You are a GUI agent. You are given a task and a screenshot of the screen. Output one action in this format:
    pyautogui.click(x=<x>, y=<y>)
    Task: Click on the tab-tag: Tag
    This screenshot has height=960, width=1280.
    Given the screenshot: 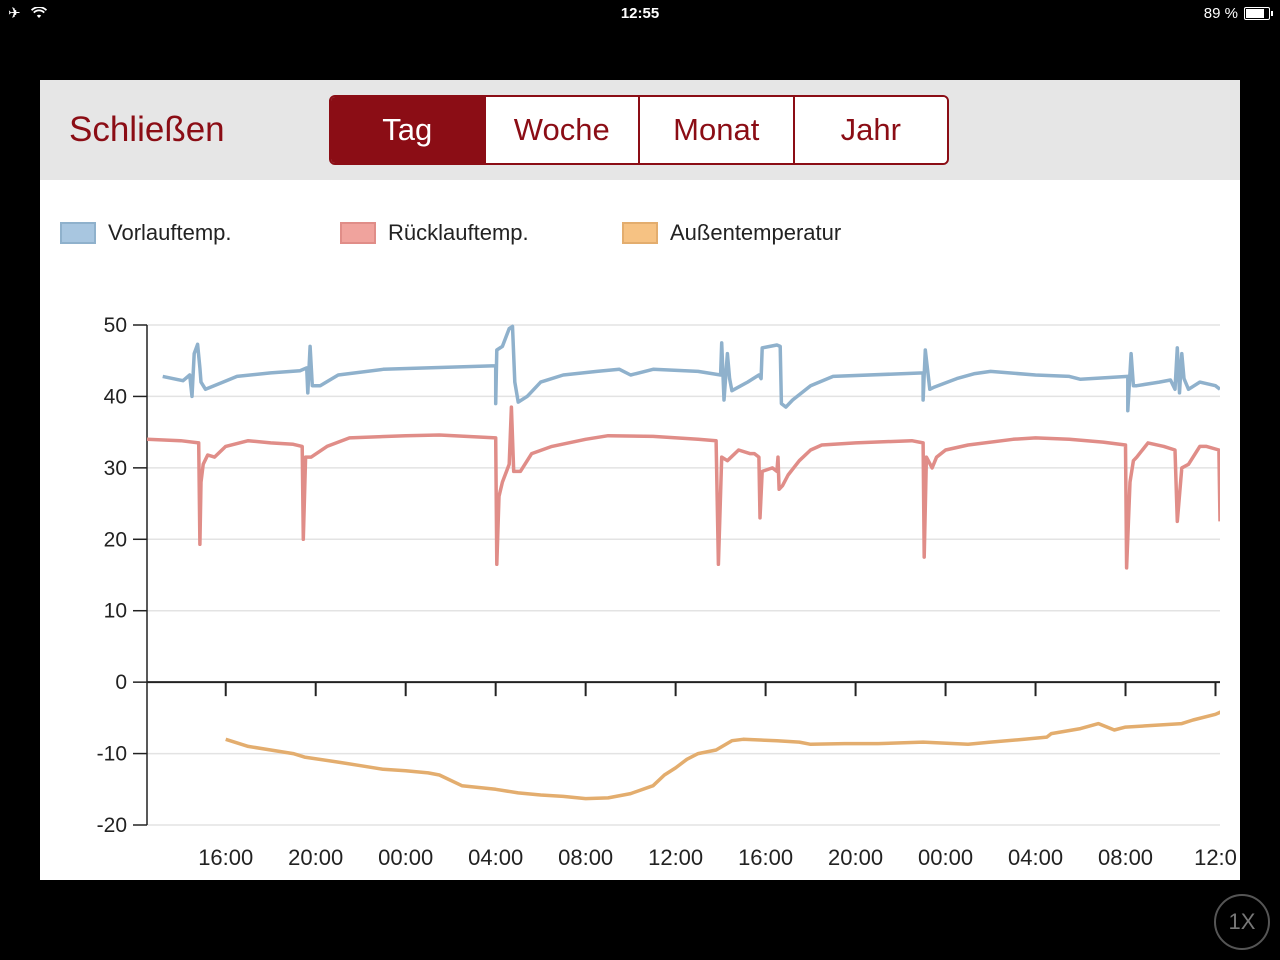 What is the action you would take?
    pyautogui.click(x=407, y=130)
    